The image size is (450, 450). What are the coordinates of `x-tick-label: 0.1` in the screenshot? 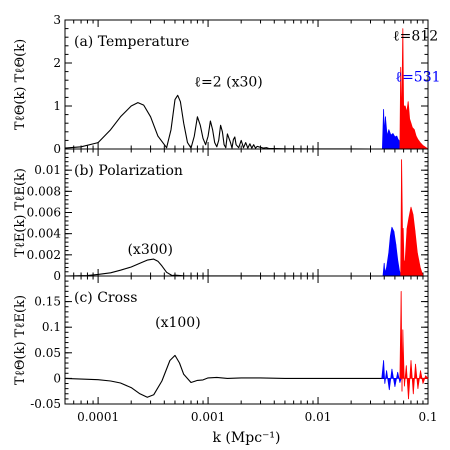 It's located at (427, 417).